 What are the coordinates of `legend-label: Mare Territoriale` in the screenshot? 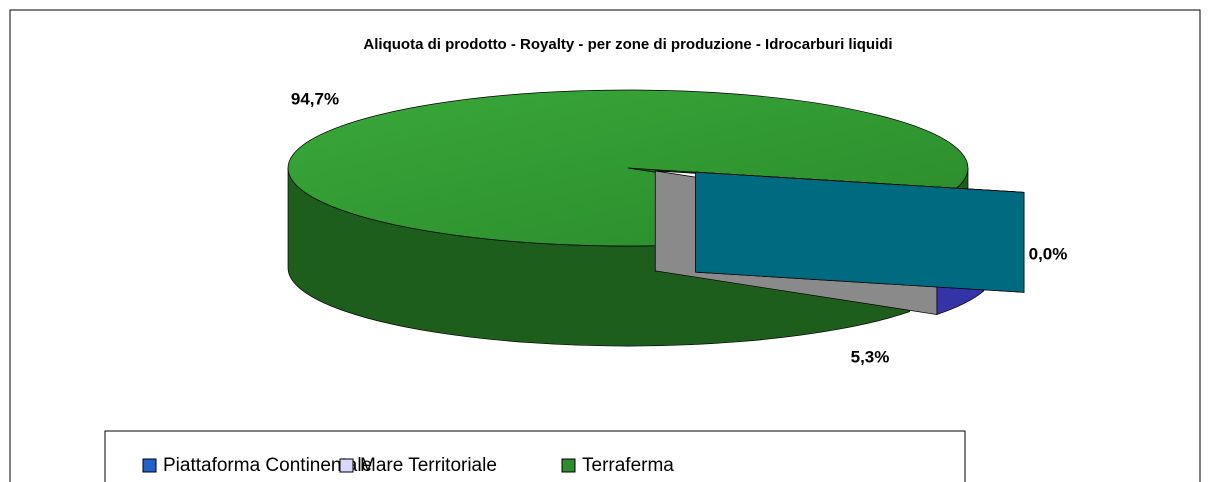 It's located at (428, 465).